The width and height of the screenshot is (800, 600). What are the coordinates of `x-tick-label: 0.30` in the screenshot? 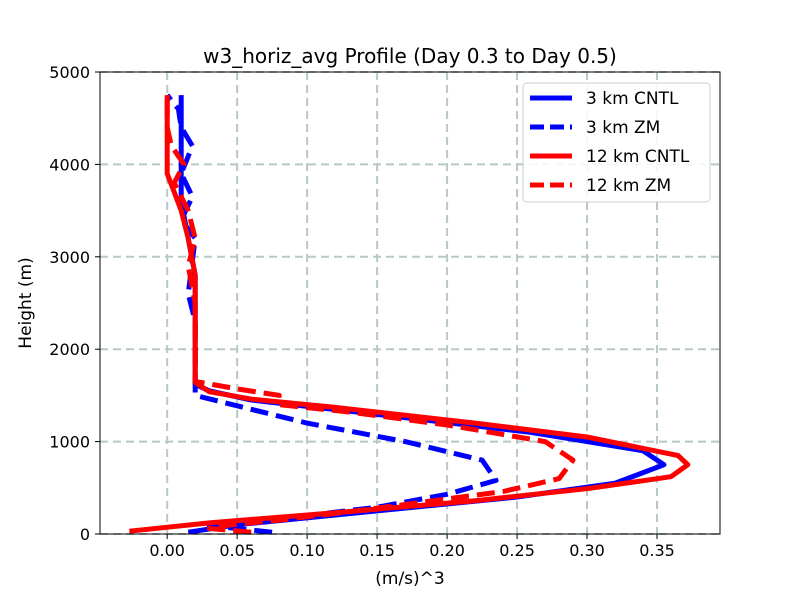 It's located at (587, 550).